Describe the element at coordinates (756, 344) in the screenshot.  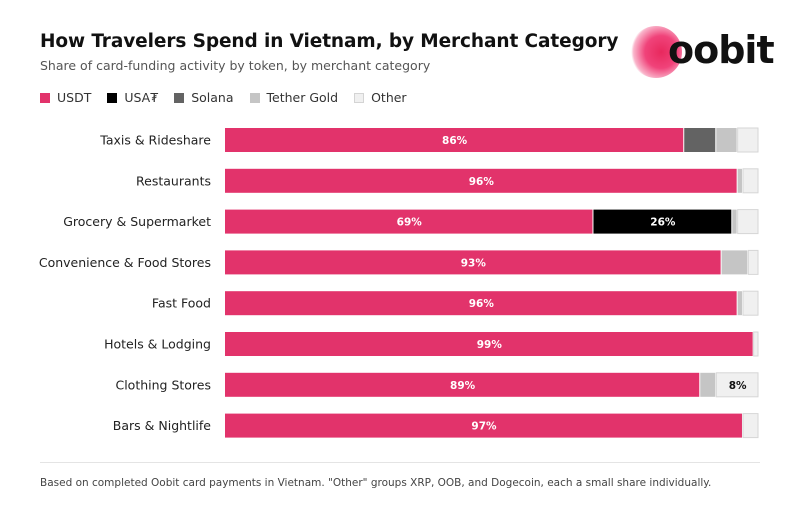
I see `bar-segment-other-hotels-and-lodging` at that location.